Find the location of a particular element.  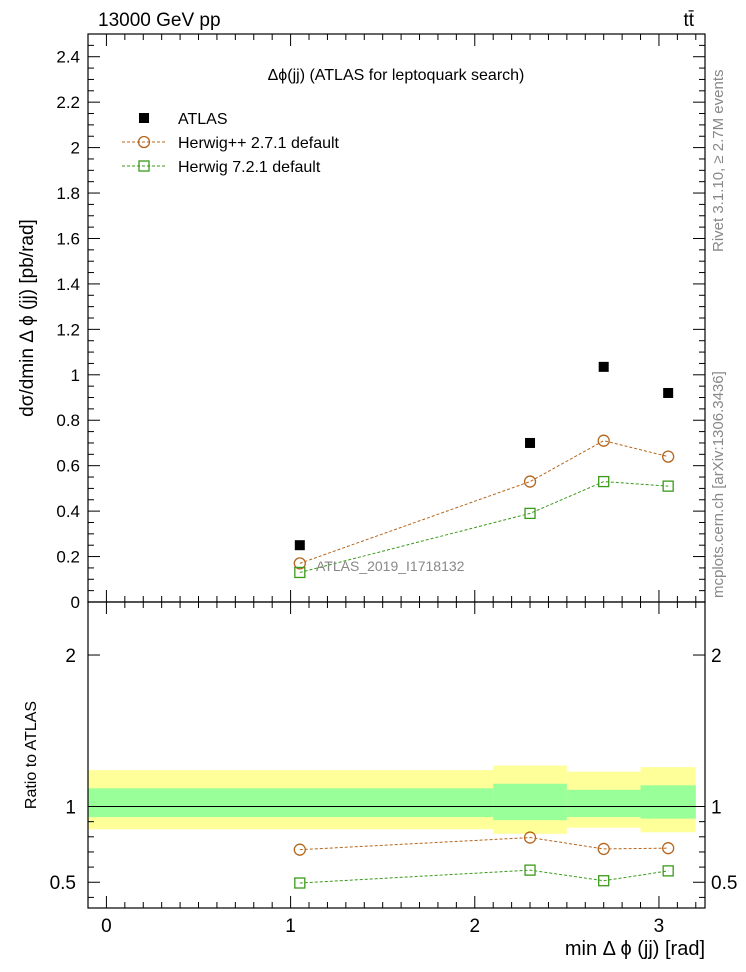

main-y-axis-label: dσ/dmin Δ ϕ (jj) [pb/rad] is located at coordinates (27, 318).